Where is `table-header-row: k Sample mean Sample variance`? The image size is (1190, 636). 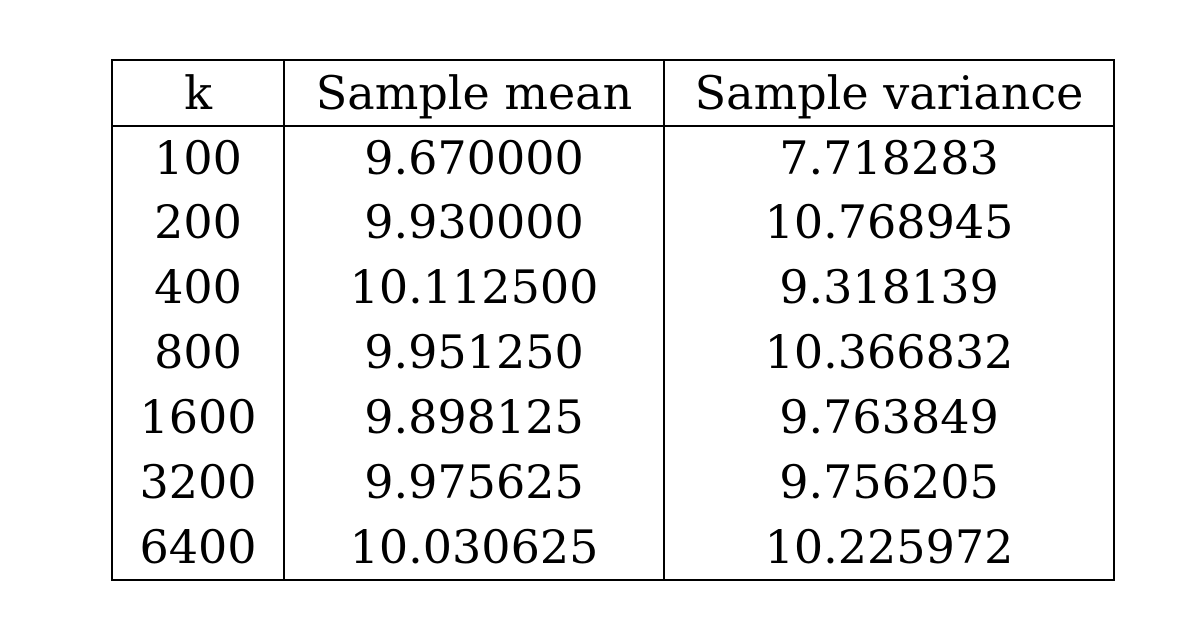
table-header-row: k Sample mean Sample variance is located at coordinates (613, 93).